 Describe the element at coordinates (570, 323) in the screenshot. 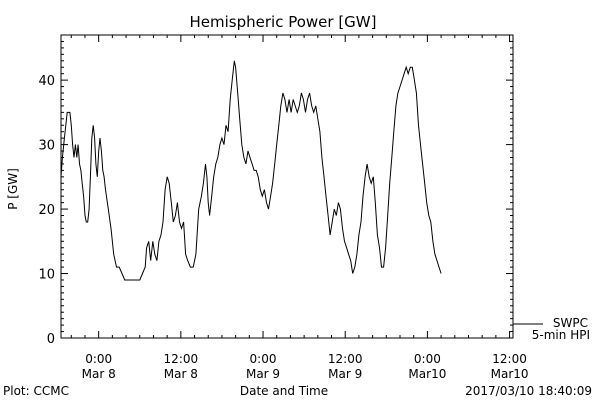

I see `legend-text-line1: SWPC` at that location.